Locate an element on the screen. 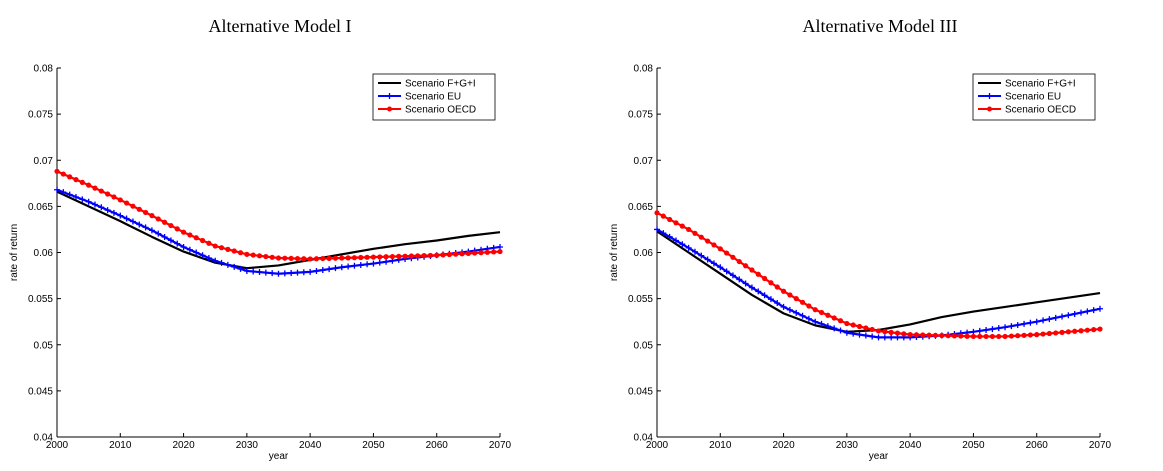 This screenshot has height=471, width=1163. y-tick-label: 0.05 is located at coordinates (44, 345).